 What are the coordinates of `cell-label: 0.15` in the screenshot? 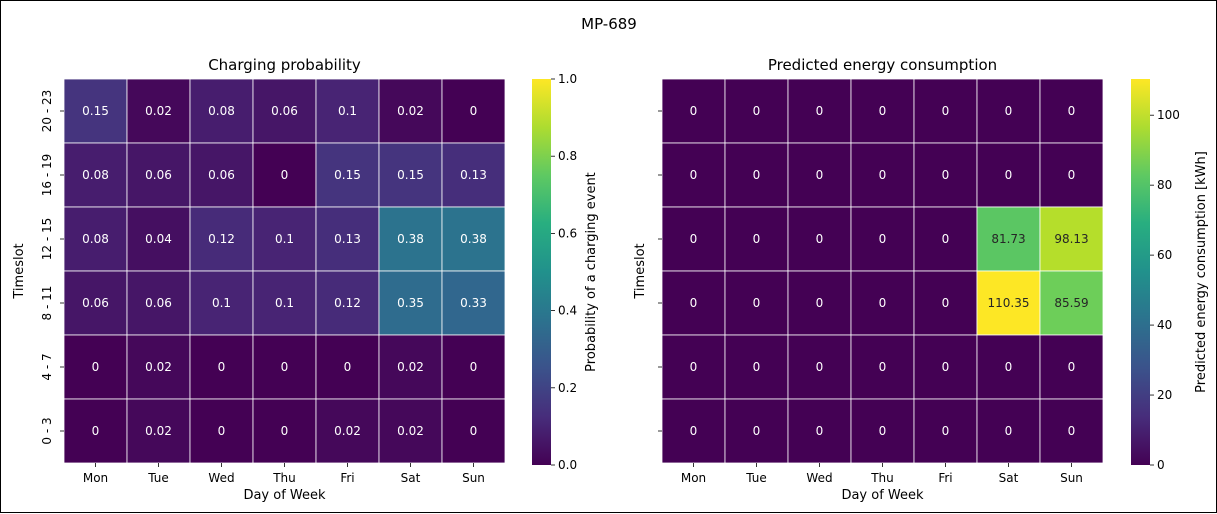 It's located at (347, 175).